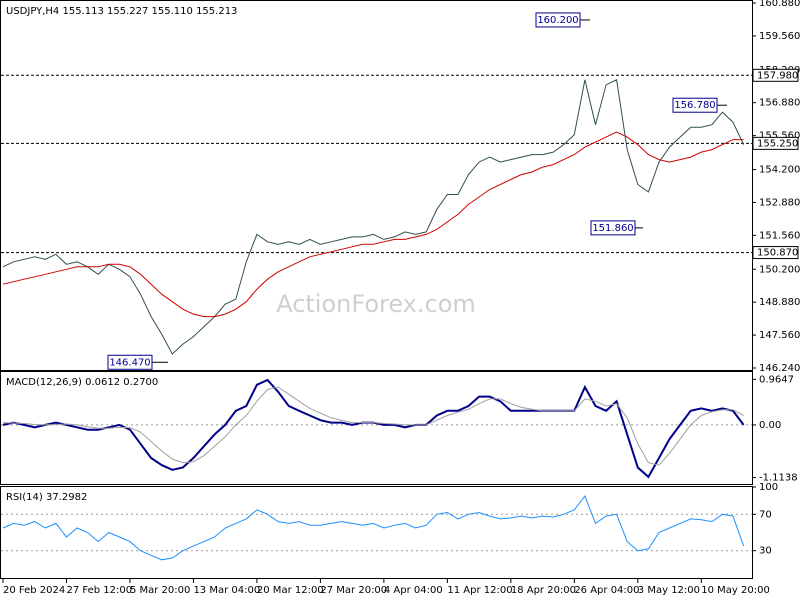 This screenshot has height=600, width=800. I want to click on annotation-label: 160.200, so click(557, 20).